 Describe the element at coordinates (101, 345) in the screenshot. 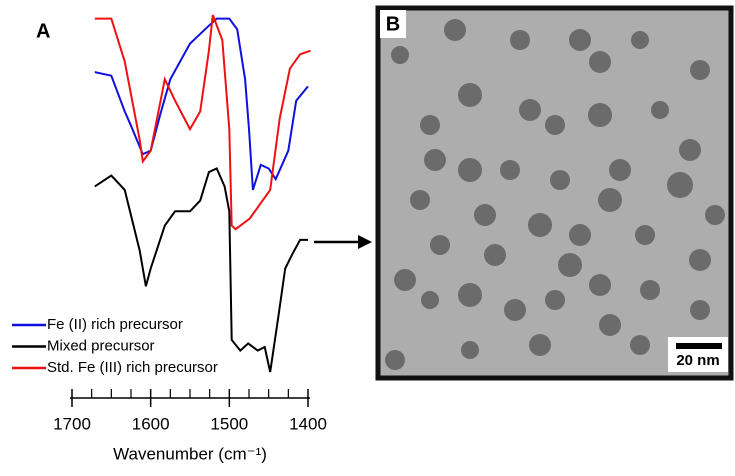

I see `legend-label: Mixed precursor` at that location.